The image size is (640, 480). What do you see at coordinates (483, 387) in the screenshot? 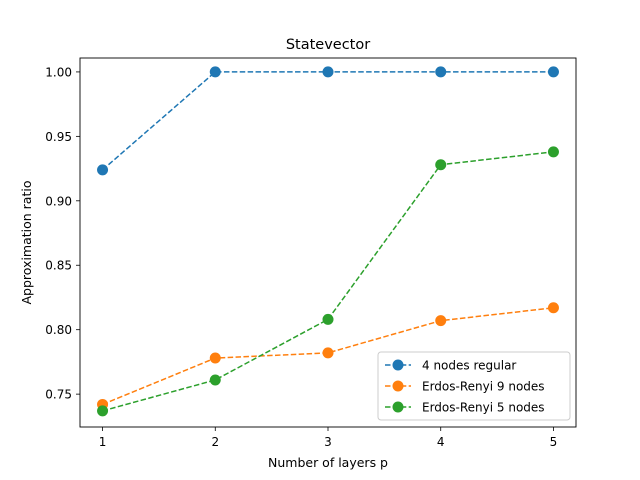
I see `legend-label: Erdos-Renyi 9 nodes` at bounding box center [483, 387].